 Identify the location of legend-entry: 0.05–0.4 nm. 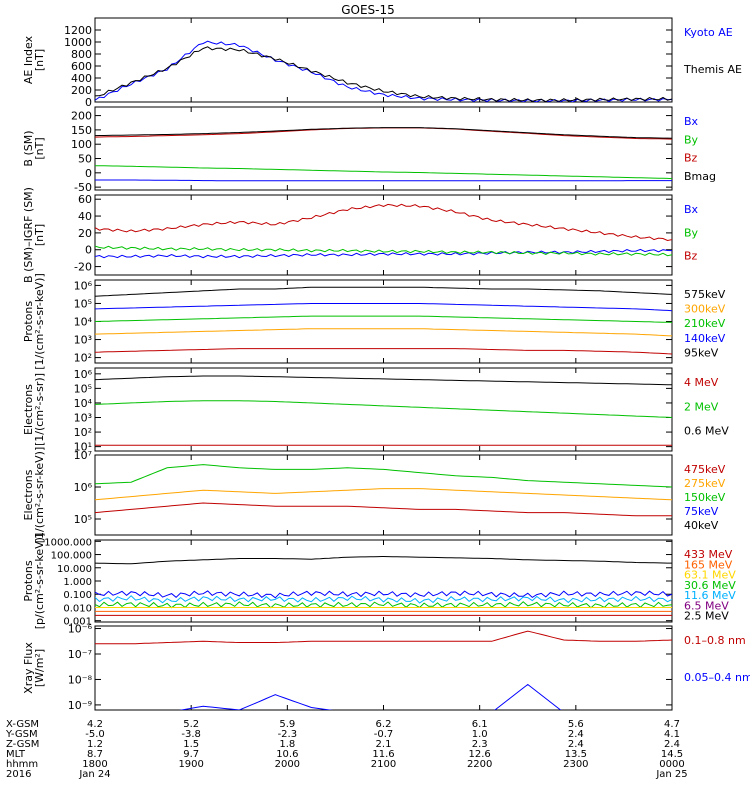
(717, 677).